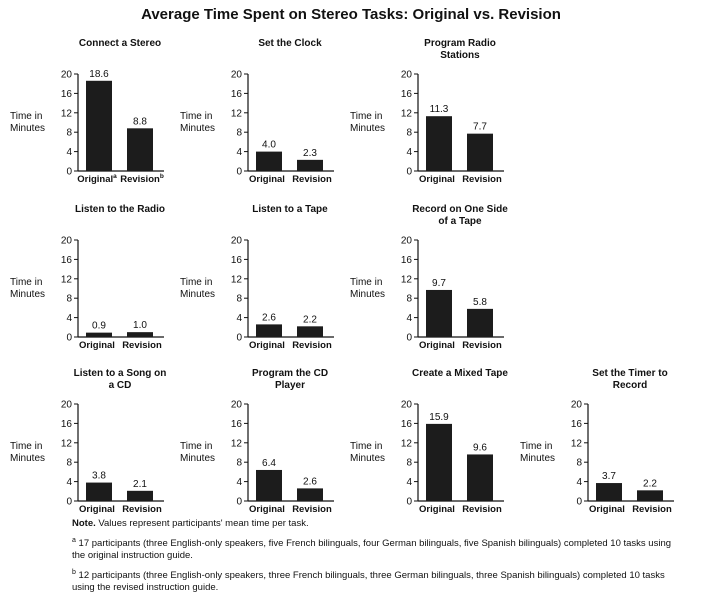  I want to click on bar-value-label: 2.3, so click(310, 153).